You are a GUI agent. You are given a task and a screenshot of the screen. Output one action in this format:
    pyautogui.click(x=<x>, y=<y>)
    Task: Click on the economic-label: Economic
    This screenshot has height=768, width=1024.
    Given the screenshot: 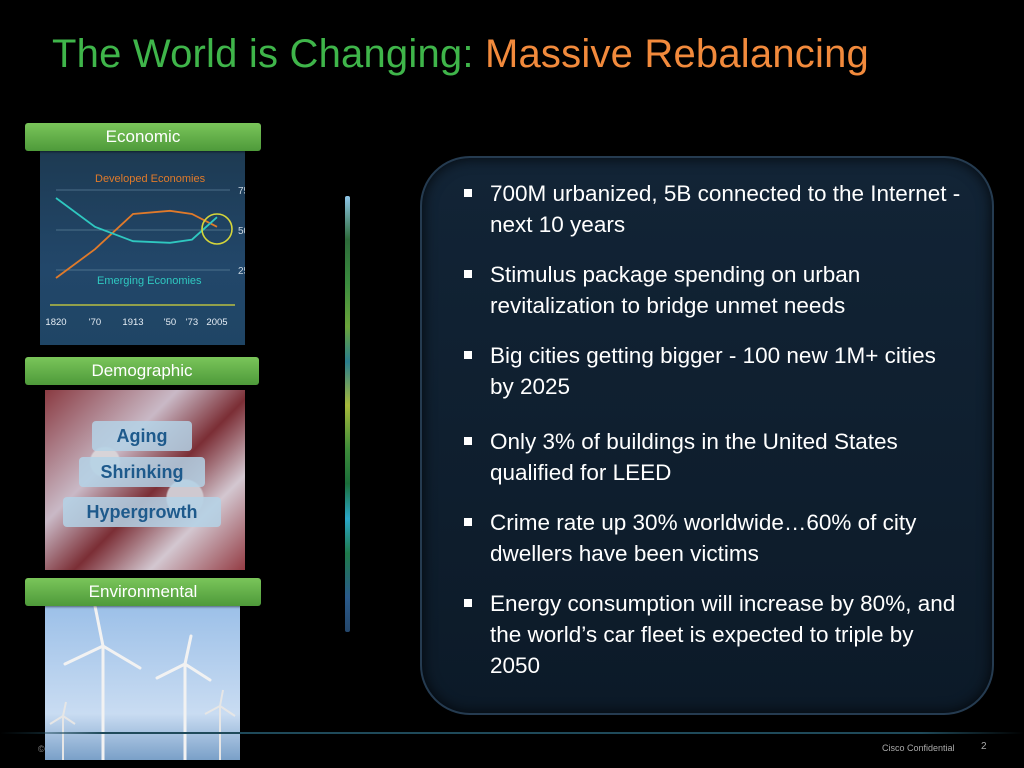 What is the action you would take?
    pyautogui.click(x=143, y=137)
    